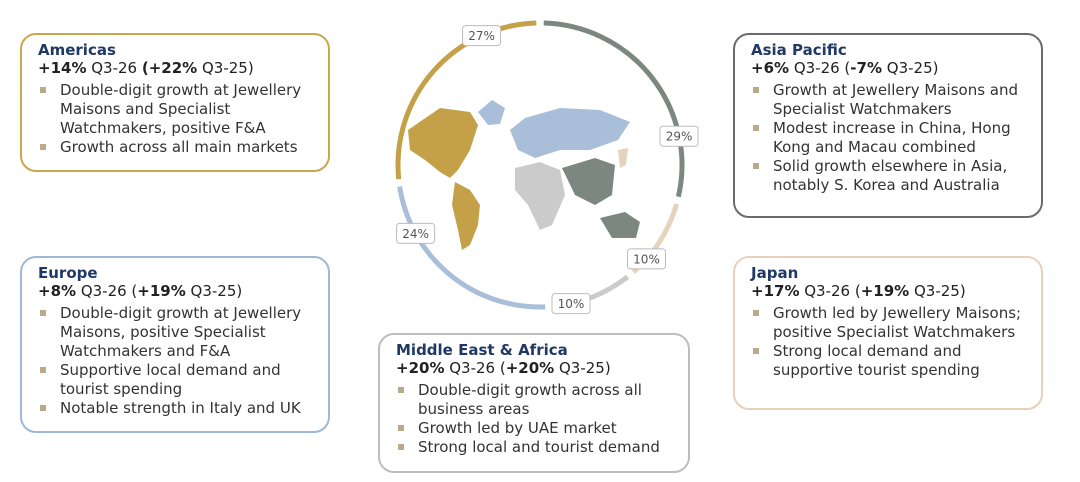 Image resolution: width=1080 pixels, height=482 pixels. I want to click on region-headline: +8% Q3-26 (+19% Q3-25), so click(177, 291).